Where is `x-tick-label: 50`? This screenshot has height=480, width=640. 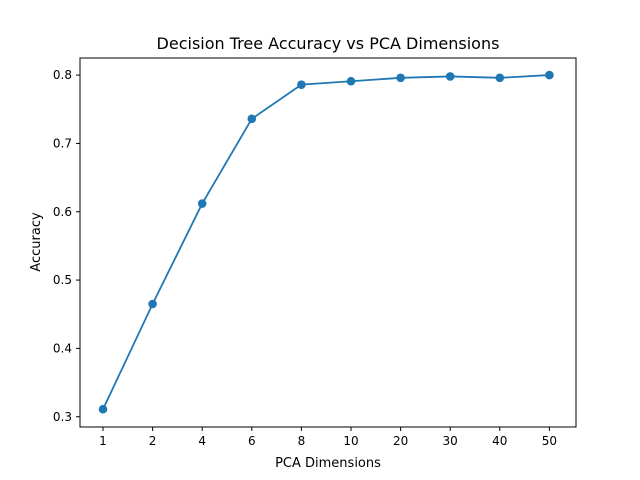
x-tick-label: 50 is located at coordinates (549, 441).